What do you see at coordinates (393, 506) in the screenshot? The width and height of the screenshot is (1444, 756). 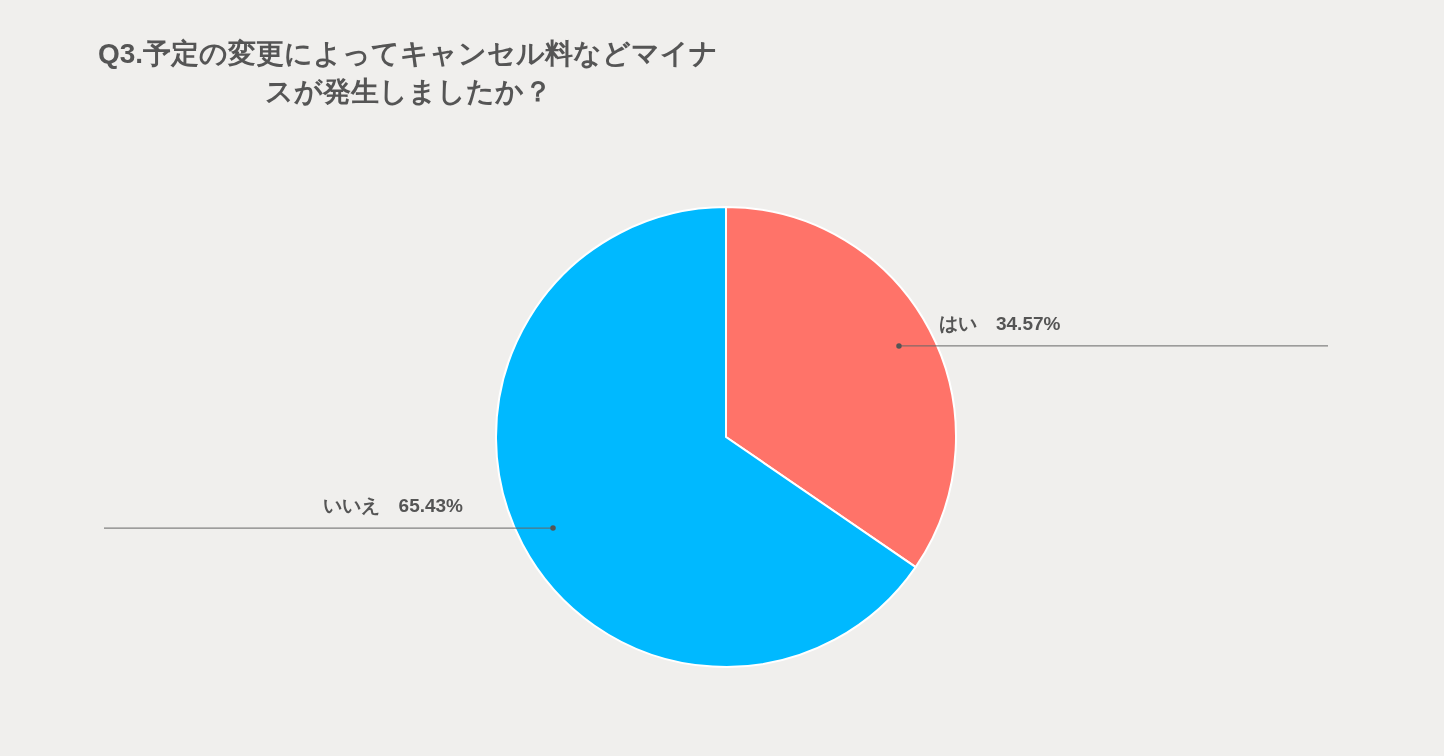 I see `slice-label: いいえ 65.43%` at bounding box center [393, 506].